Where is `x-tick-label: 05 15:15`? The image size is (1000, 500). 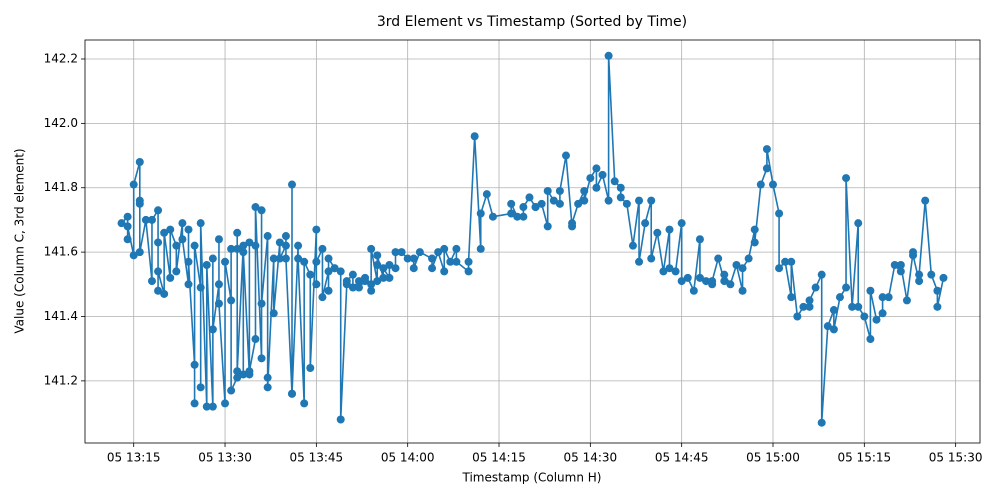
x-tick-label: 05 15:15 is located at coordinates (864, 458).